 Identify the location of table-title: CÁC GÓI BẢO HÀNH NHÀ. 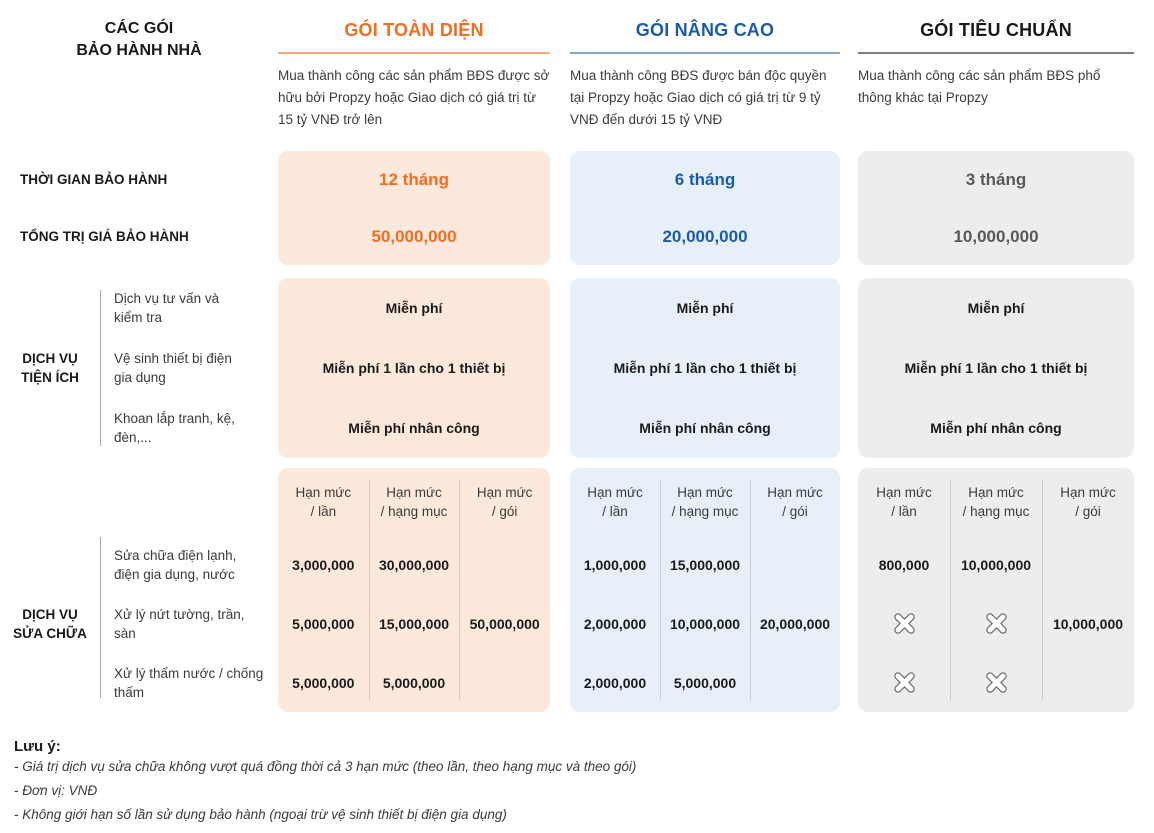
(139, 75).